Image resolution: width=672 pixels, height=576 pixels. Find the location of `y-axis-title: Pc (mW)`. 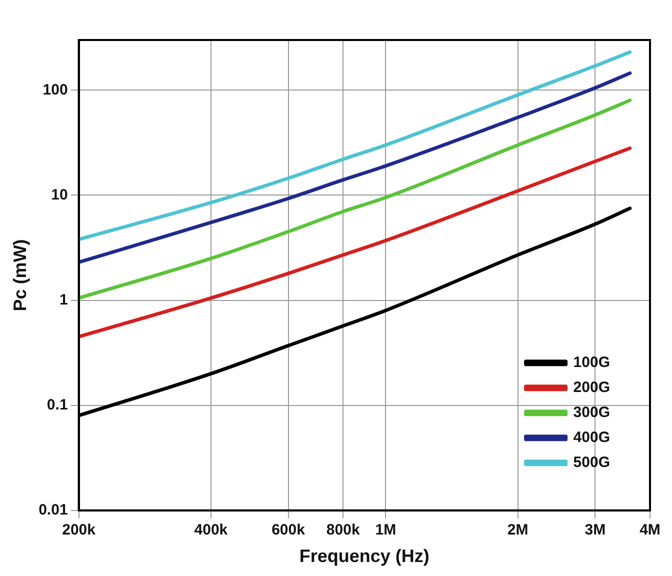

y-axis-title: Pc (mW) is located at coordinates (20, 275).